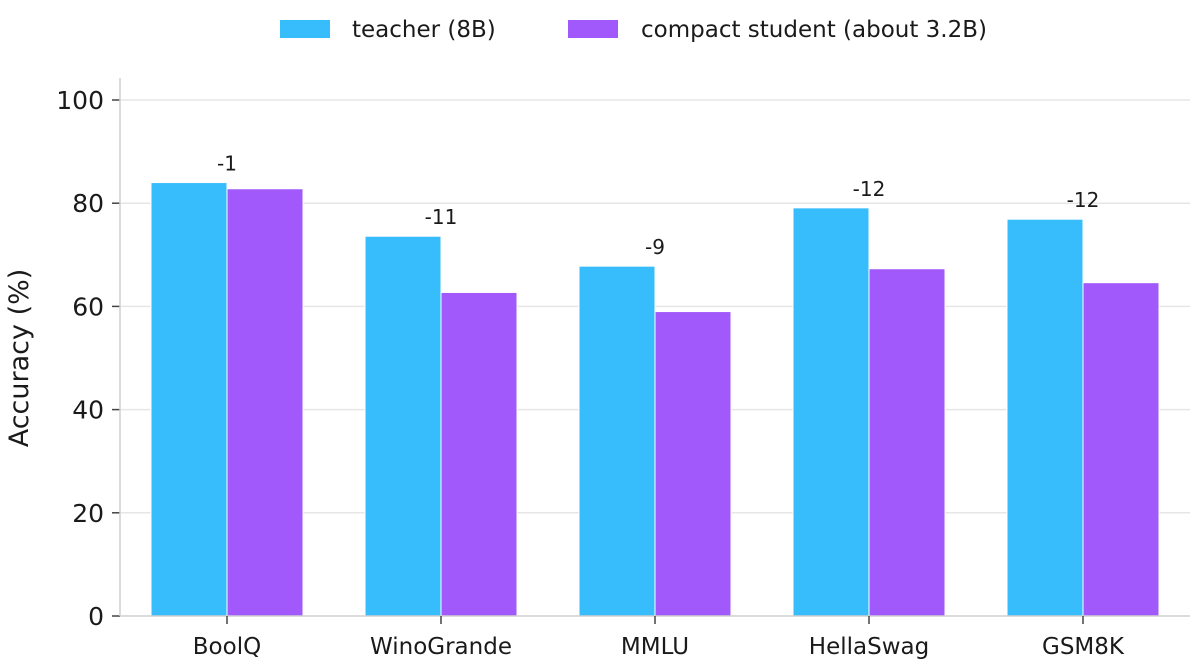  What do you see at coordinates (441, 647) in the screenshot?
I see `x-tick-label: WinoGrande` at bounding box center [441, 647].